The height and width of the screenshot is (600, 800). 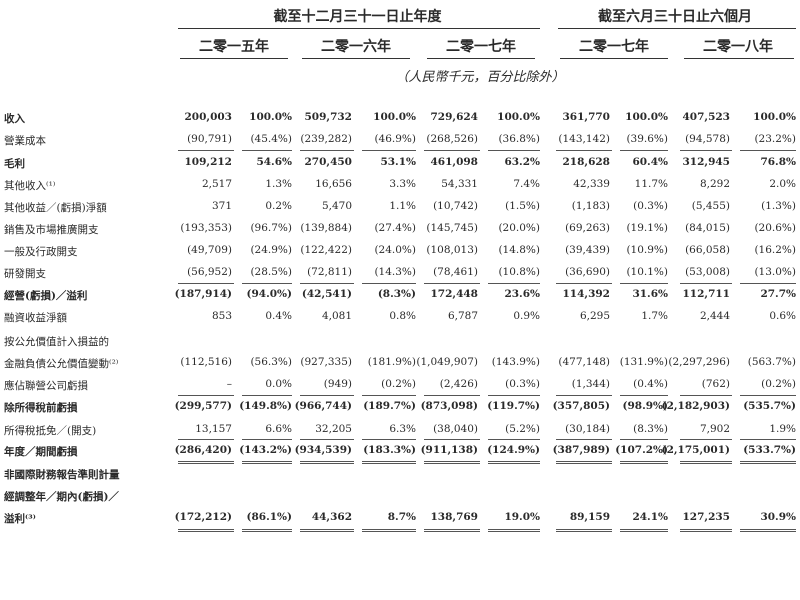 What do you see at coordinates (459, 184) in the screenshot?
I see `amount-cell: 54,331` at bounding box center [459, 184].